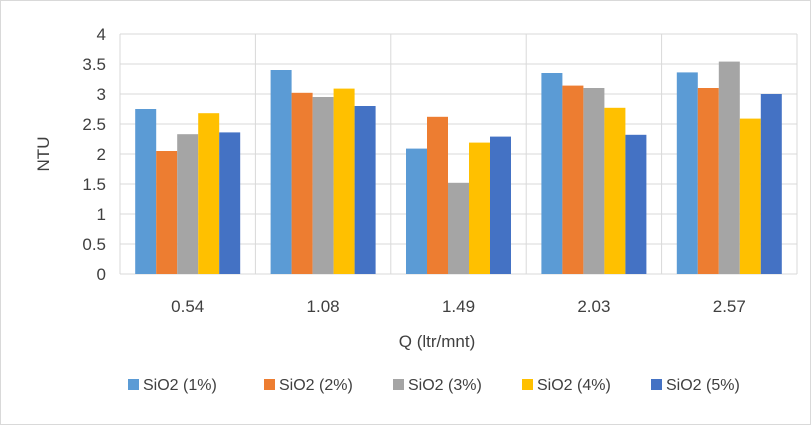 The image size is (811, 429). What do you see at coordinates (593, 306) in the screenshot?
I see `x-tick-label: 2.03` at bounding box center [593, 306].